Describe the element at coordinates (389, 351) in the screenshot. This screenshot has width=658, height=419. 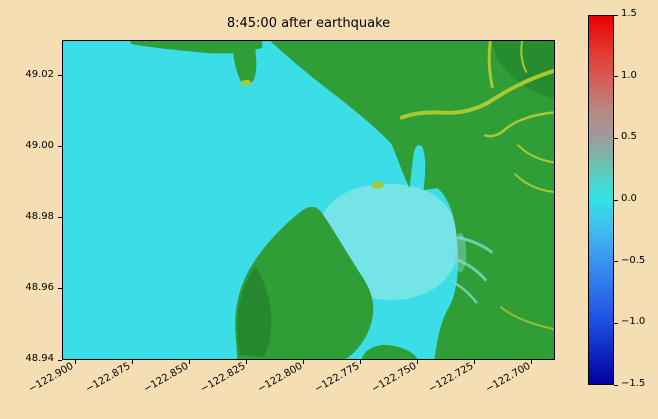
I see `bottom-island-region` at that location.